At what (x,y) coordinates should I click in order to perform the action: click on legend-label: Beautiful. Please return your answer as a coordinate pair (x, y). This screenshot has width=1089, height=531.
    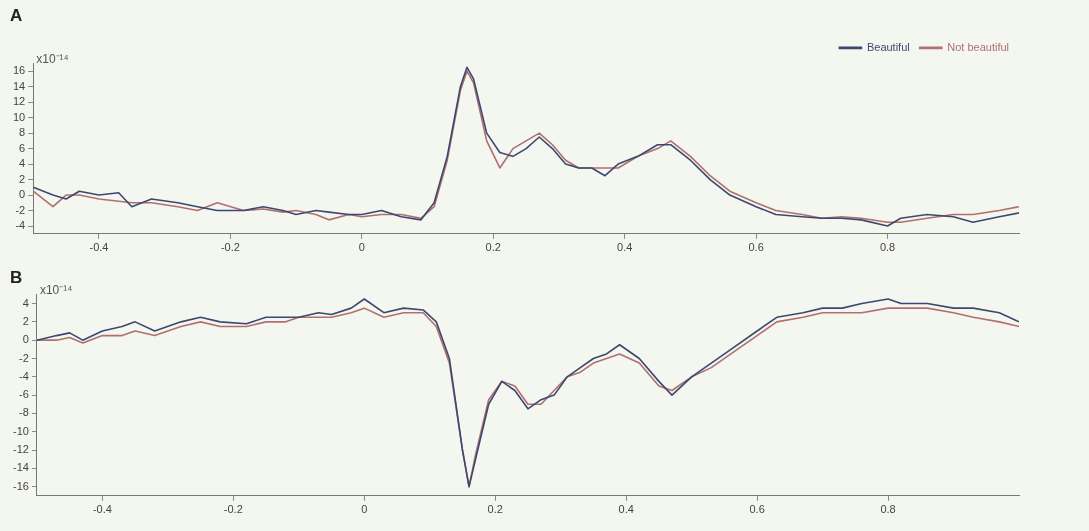
    Looking at the image, I should click on (888, 46).